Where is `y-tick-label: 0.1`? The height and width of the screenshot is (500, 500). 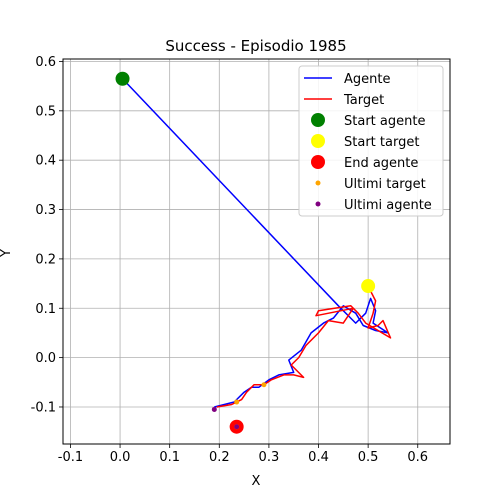
y-tick-label: 0.1 is located at coordinates (45, 309).